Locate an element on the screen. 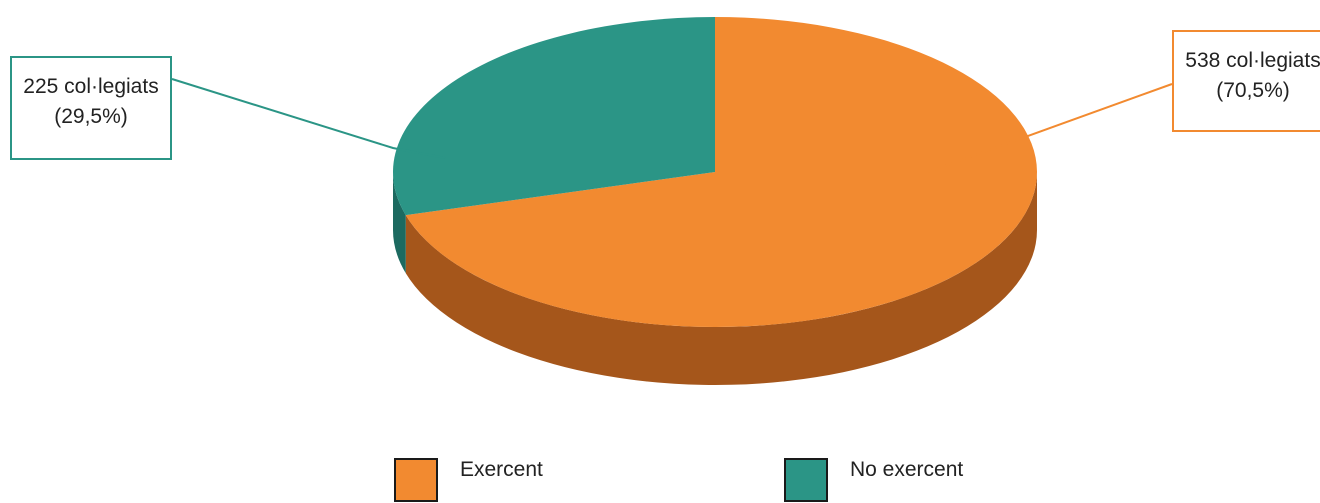  data-label-no-exercent: 225 col·legiats (29,5%) is located at coordinates (91, 108).